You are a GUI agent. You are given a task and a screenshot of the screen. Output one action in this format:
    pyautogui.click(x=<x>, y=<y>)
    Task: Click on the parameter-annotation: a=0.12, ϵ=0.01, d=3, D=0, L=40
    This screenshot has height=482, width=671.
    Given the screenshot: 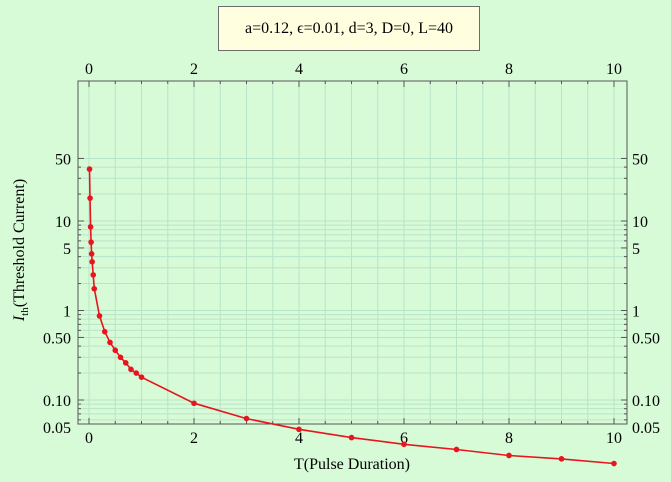 What is the action you would take?
    pyautogui.click(x=349, y=28)
    